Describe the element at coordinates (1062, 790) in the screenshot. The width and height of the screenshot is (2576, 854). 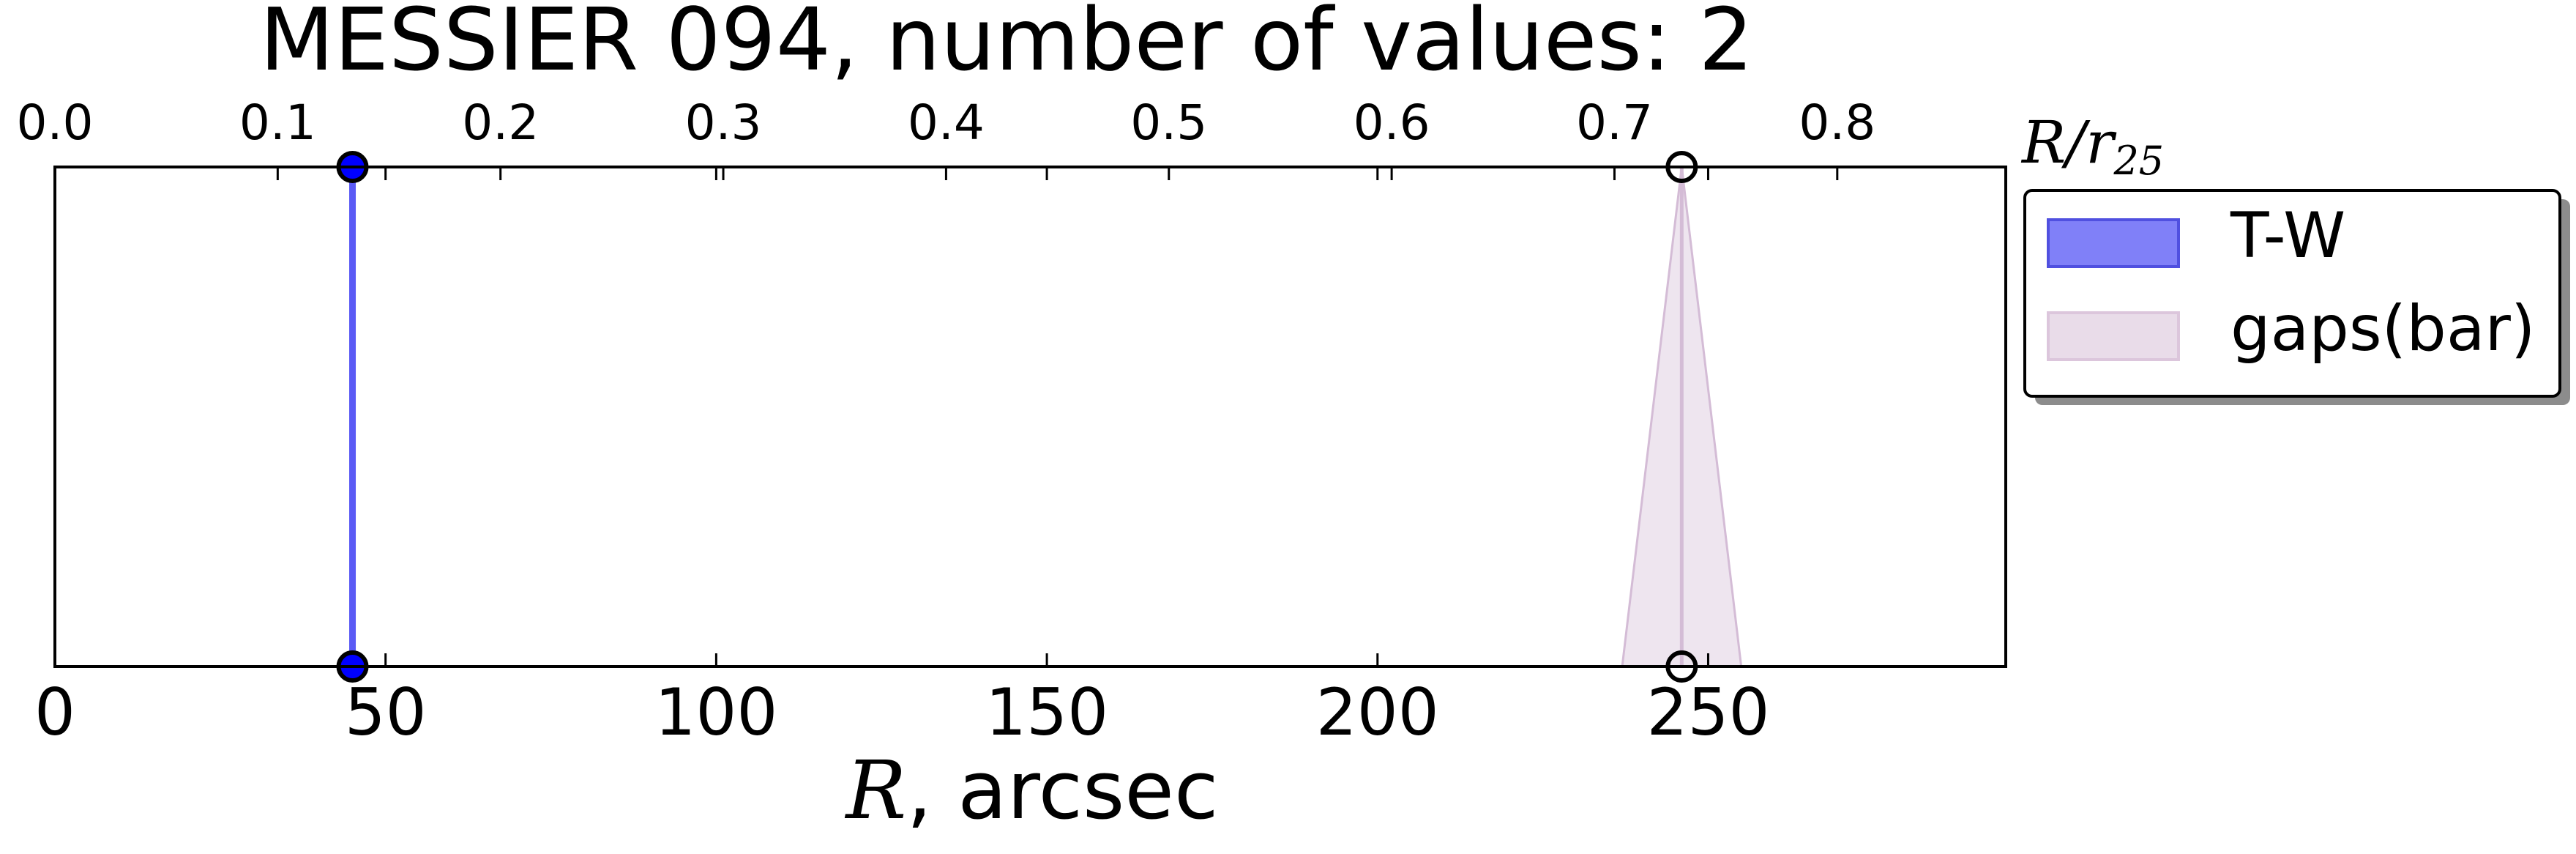
I see `x-axis-label-unit: , arcsec` at that location.